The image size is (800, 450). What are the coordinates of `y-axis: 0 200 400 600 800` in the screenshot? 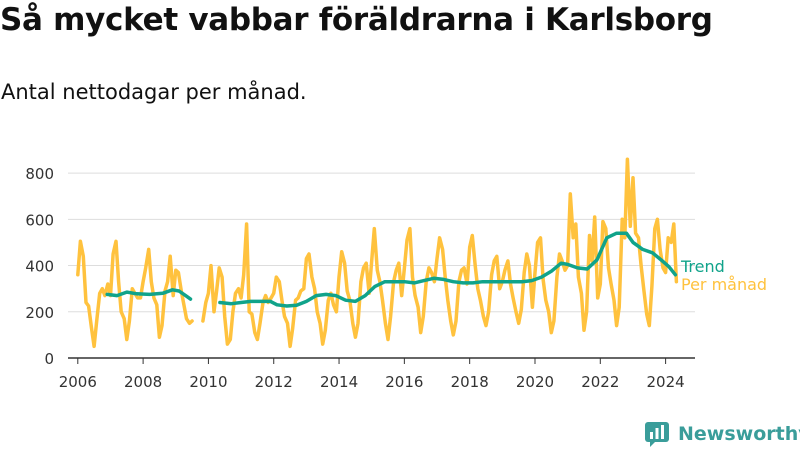 It's located at (39, 266).